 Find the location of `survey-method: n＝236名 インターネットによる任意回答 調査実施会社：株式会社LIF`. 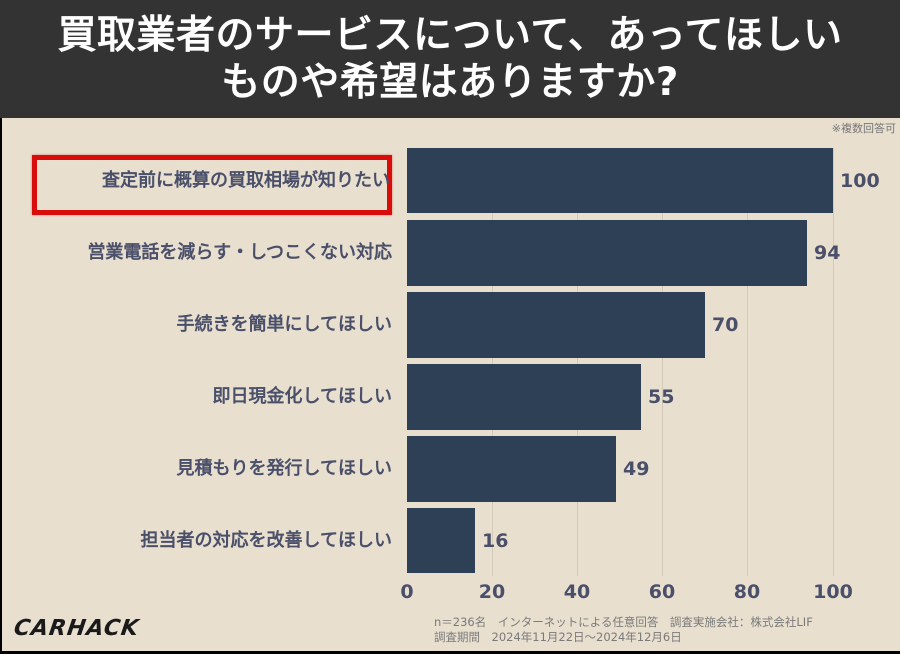

survey-method: n＝236名 インターネットによる任意回答 調査実施会社：株式会社LIF is located at coordinates (623, 622).